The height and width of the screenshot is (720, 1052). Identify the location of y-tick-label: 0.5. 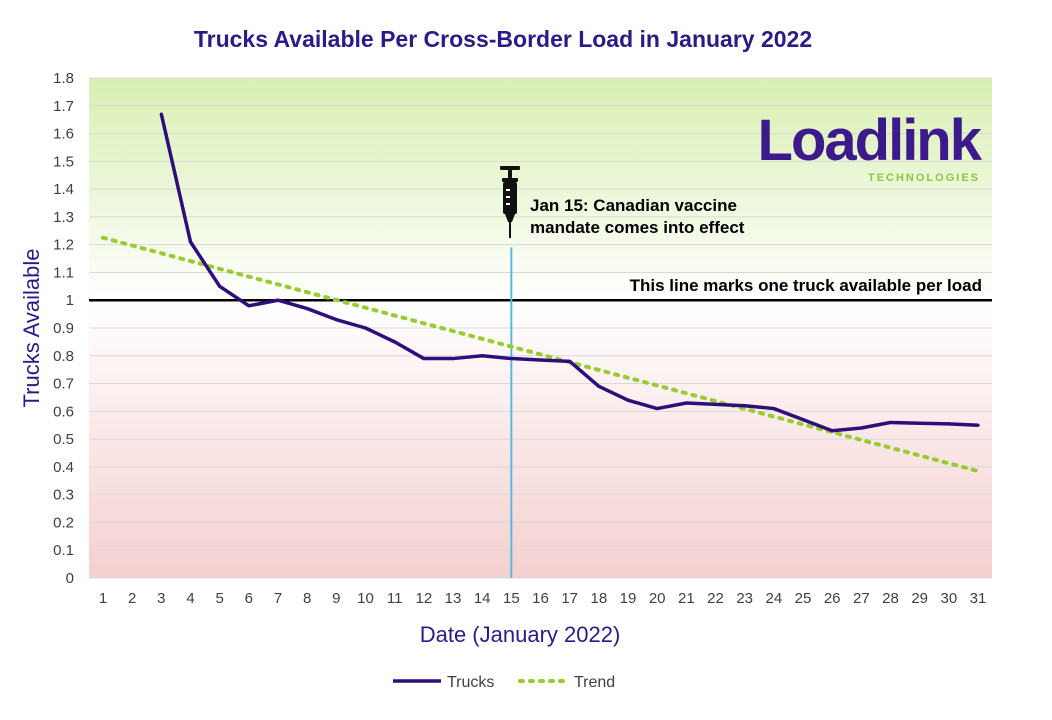
(63, 439).